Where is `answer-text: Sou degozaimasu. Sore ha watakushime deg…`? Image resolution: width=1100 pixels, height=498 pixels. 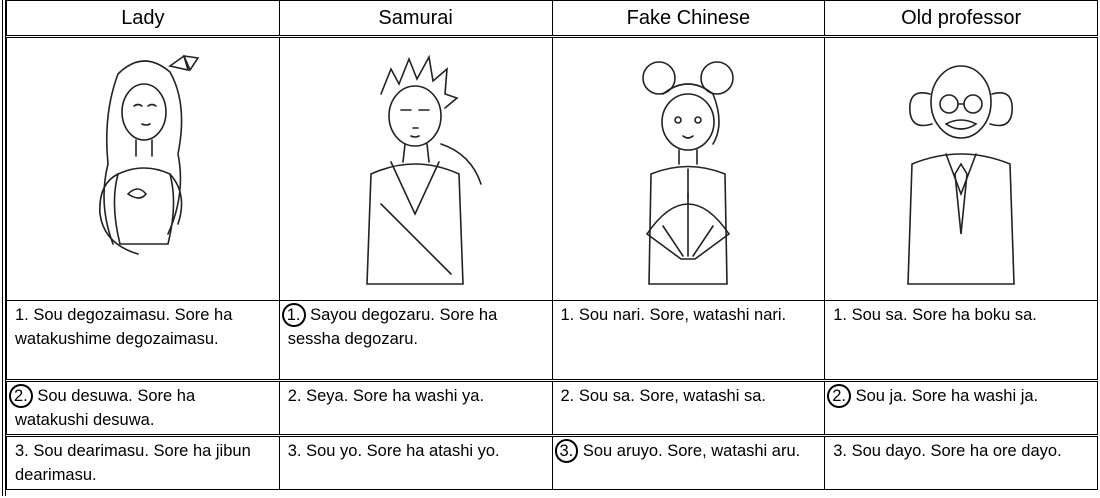
answer-text: Sou degozaimasu. Sore ha watakushime deg… is located at coordinates (124, 327).